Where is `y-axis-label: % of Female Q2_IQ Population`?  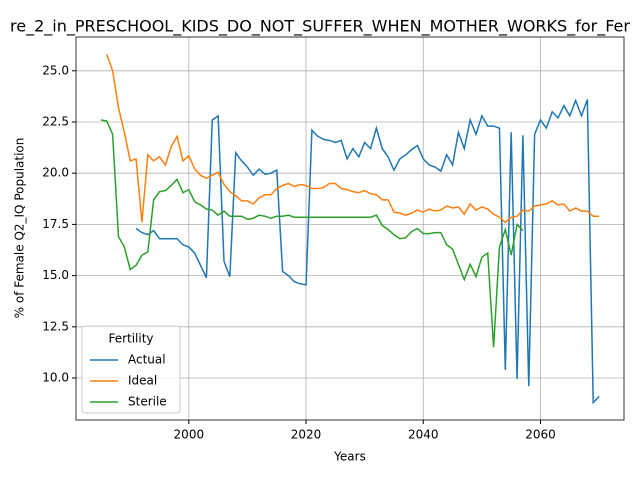
y-axis-label: % of Female Q2_IQ Population is located at coordinates (20, 228).